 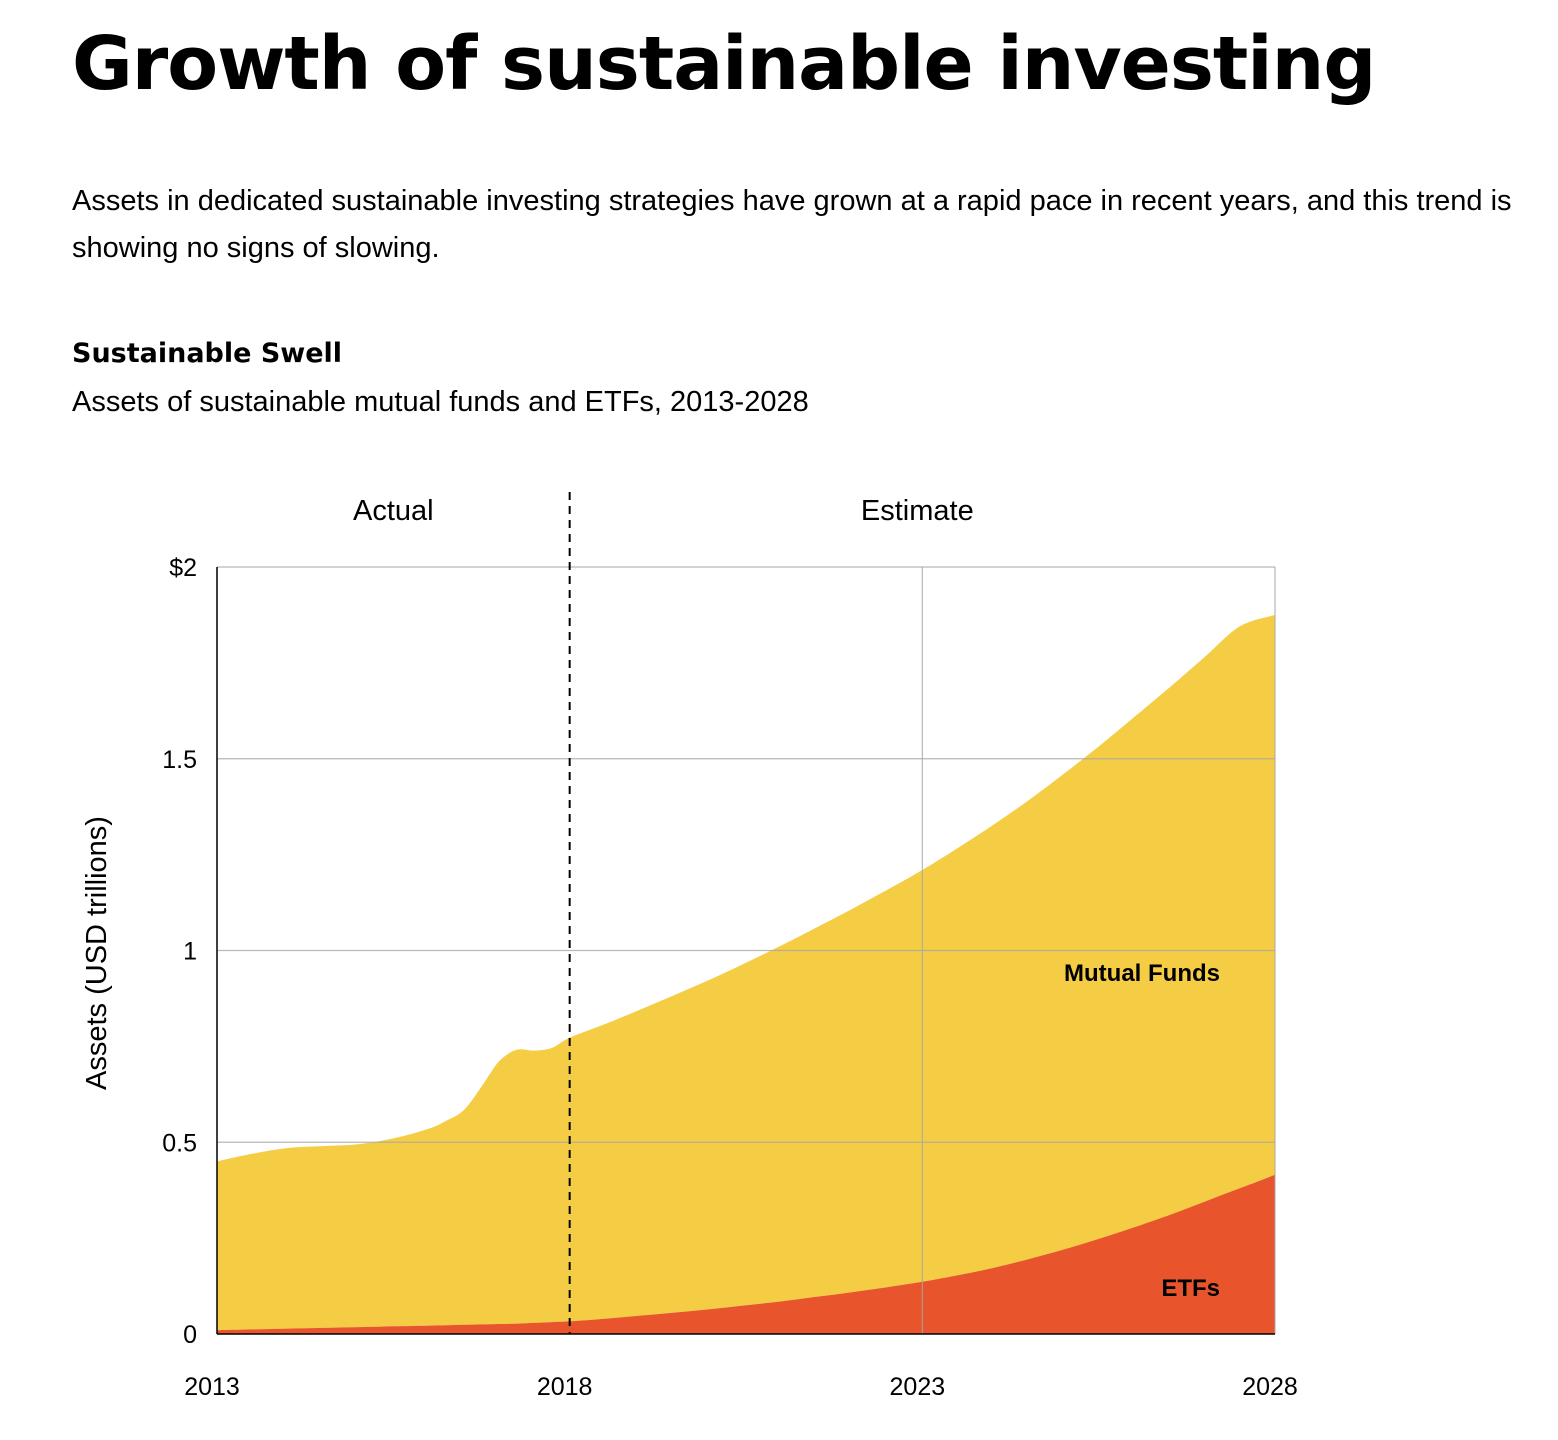 What do you see at coordinates (190, 952) in the screenshot?
I see `y-tick-label: 1` at bounding box center [190, 952].